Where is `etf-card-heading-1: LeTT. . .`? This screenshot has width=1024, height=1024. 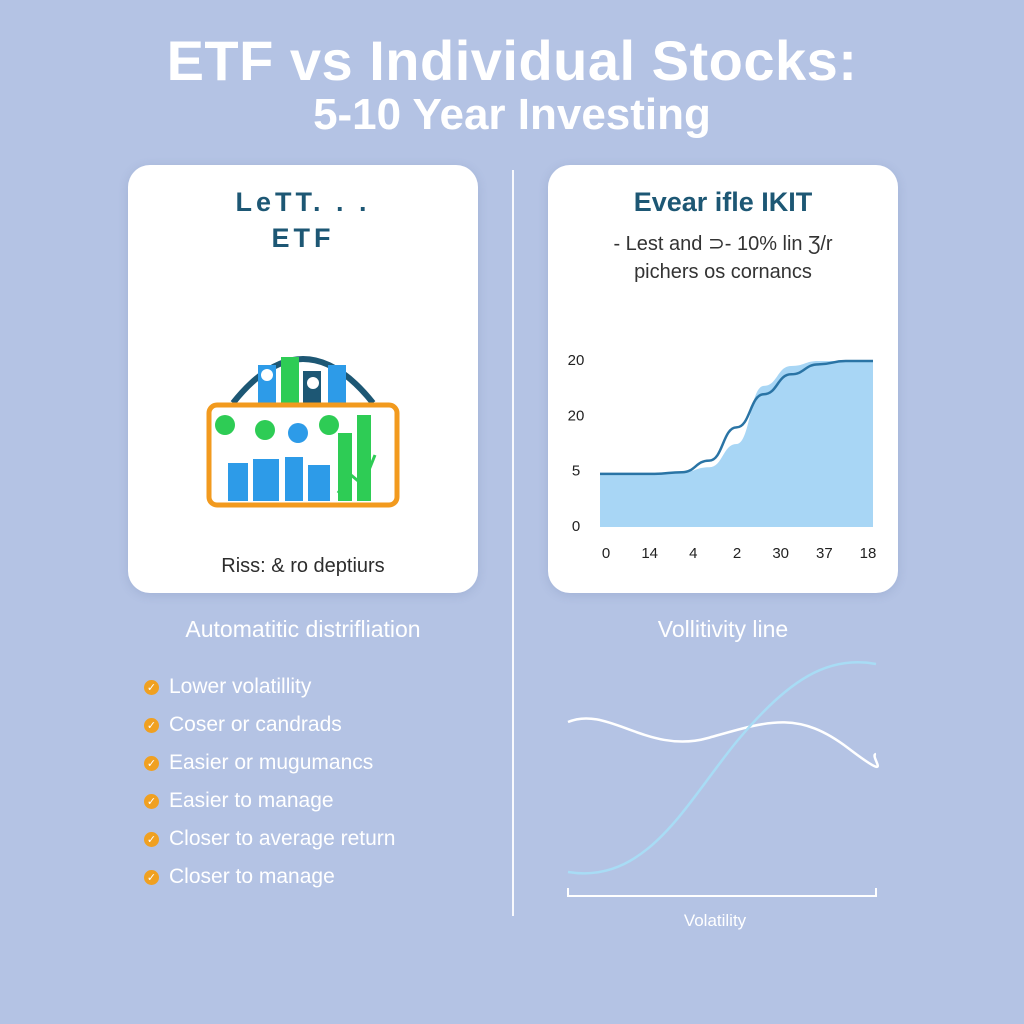 etf-card-heading-1: LeTT. . . is located at coordinates (303, 202).